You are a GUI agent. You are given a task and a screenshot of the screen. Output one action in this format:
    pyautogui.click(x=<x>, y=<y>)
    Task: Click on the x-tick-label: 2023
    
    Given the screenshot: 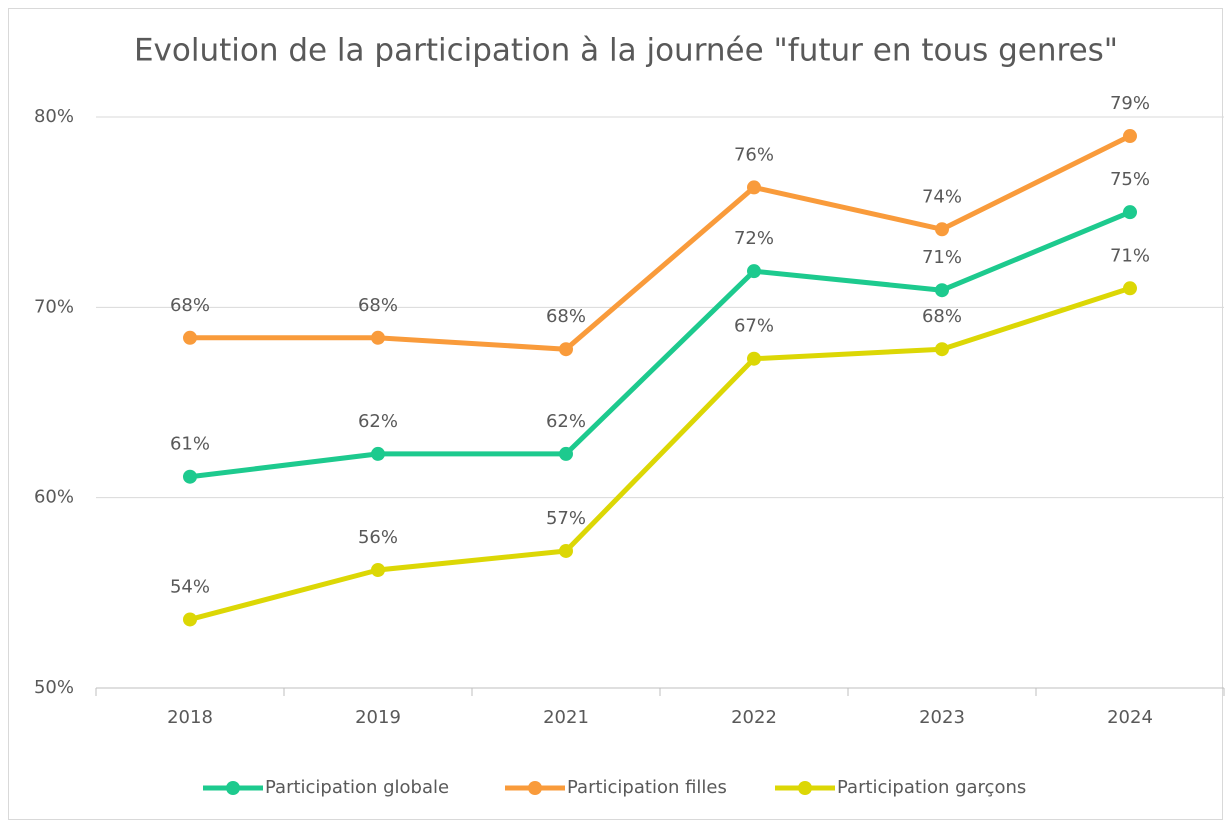 What is the action you would take?
    pyautogui.click(x=942, y=717)
    